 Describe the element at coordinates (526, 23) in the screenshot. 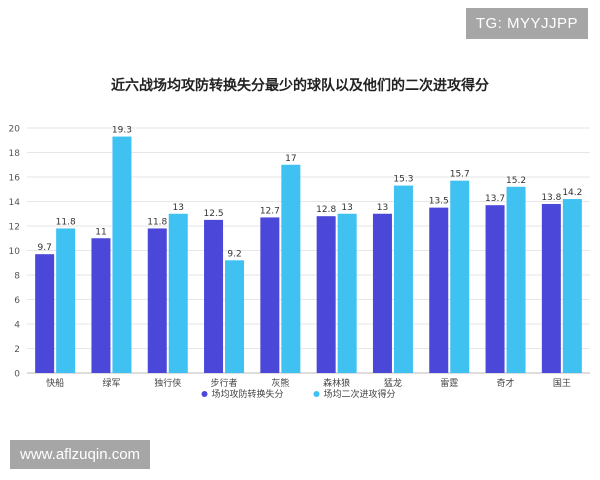

I see `watermark-top: TG: MYYJJPP` at that location.